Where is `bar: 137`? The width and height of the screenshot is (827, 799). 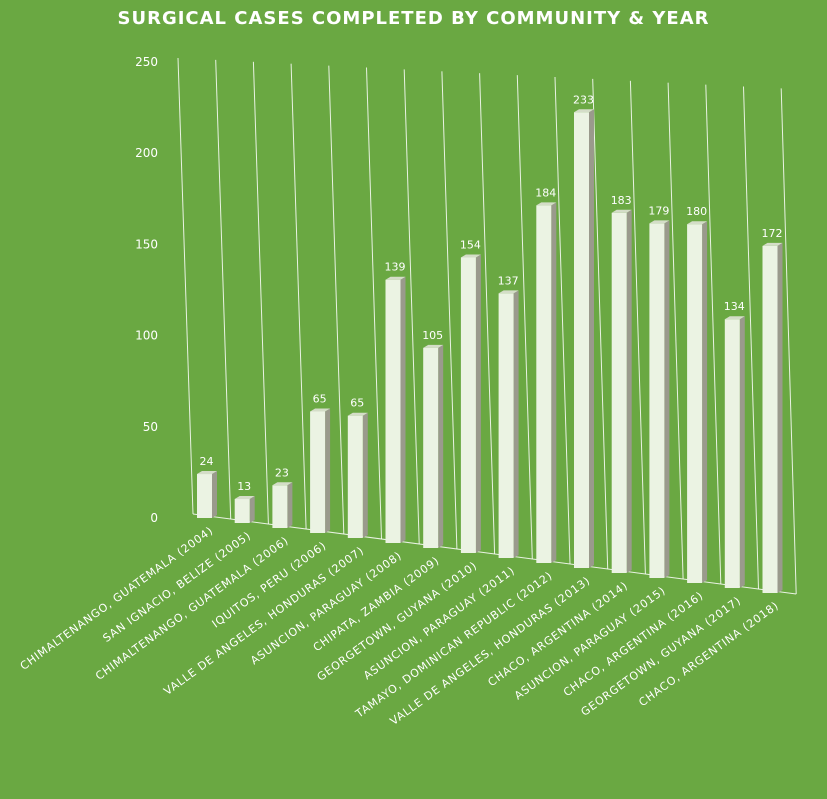
bar: 137 is located at coordinates (508, 416).